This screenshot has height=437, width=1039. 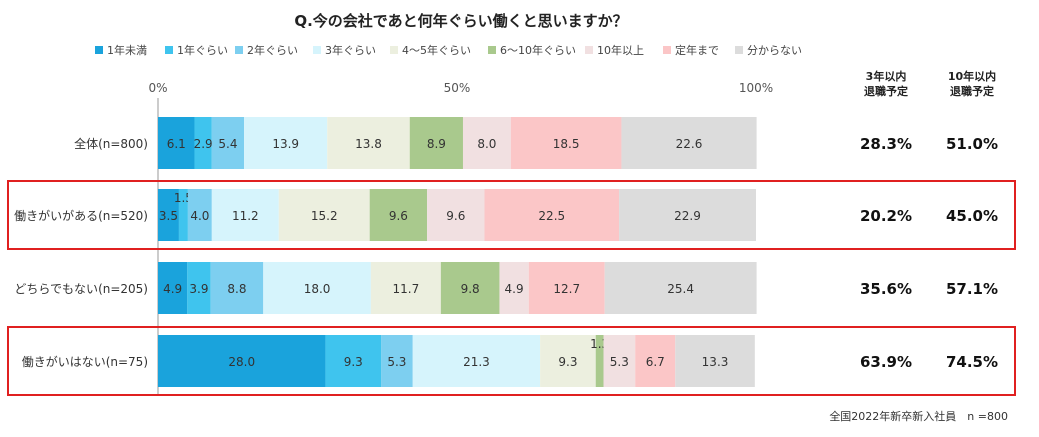 I want to click on data-label: 18.5, so click(x=566, y=144).